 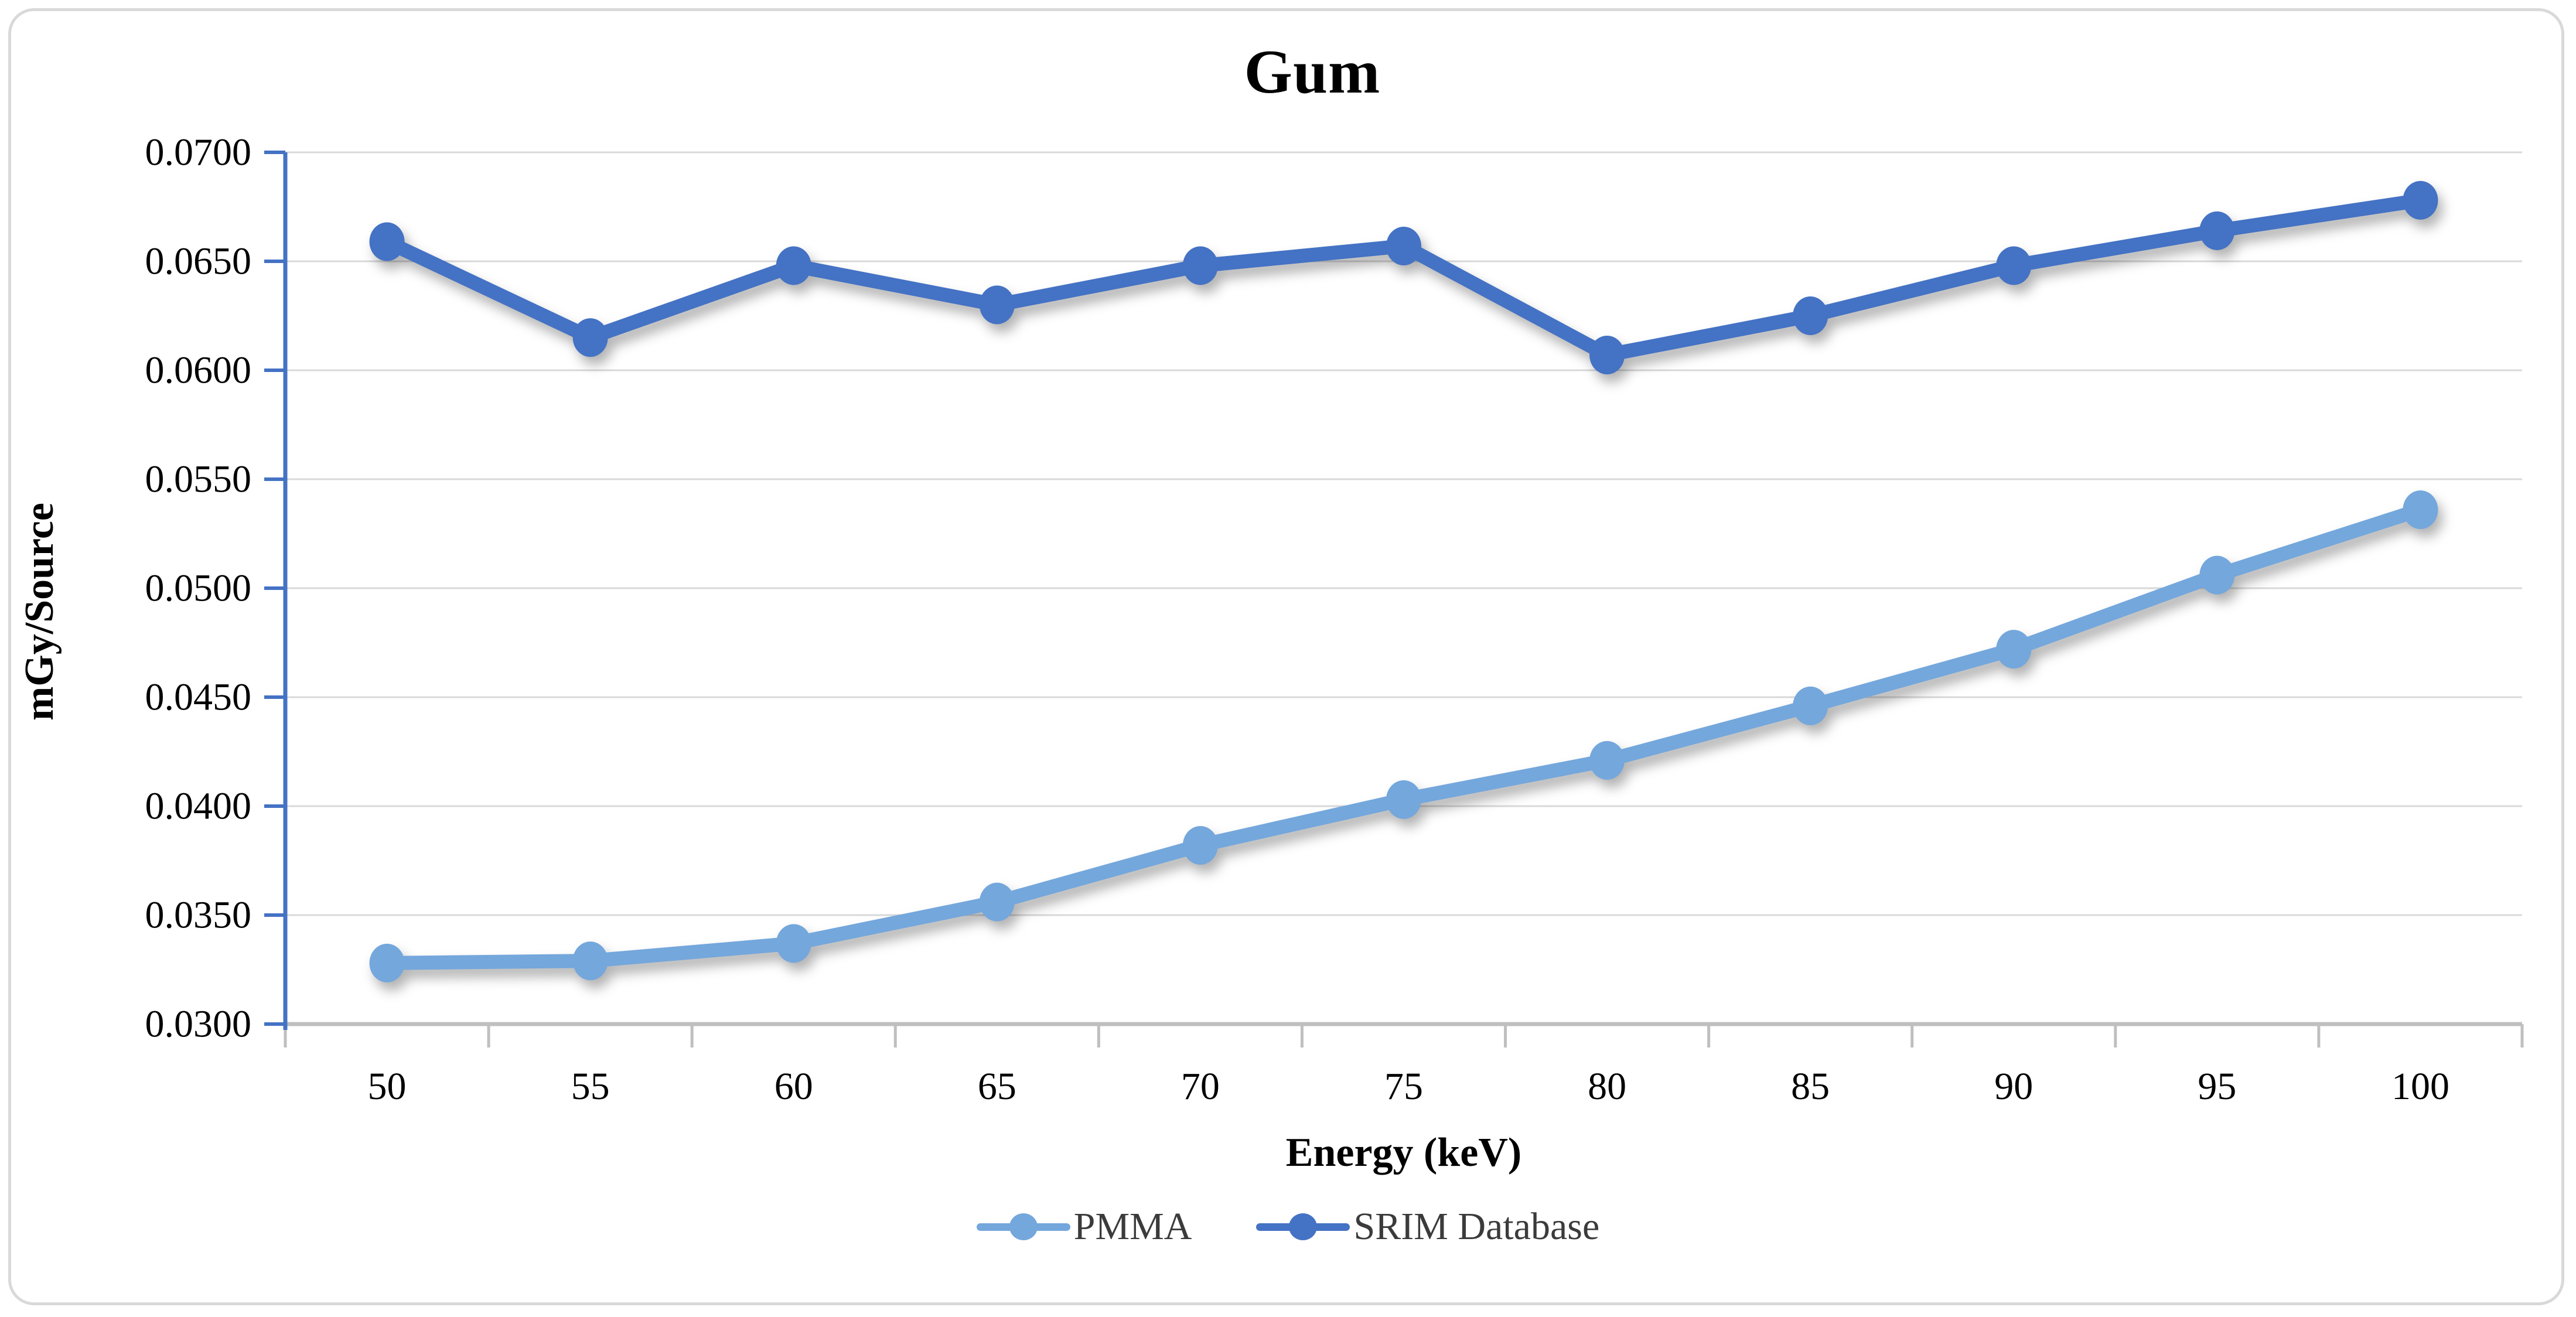 I want to click on y-tick-label: 0.0300, so click(x=198, y=1024).